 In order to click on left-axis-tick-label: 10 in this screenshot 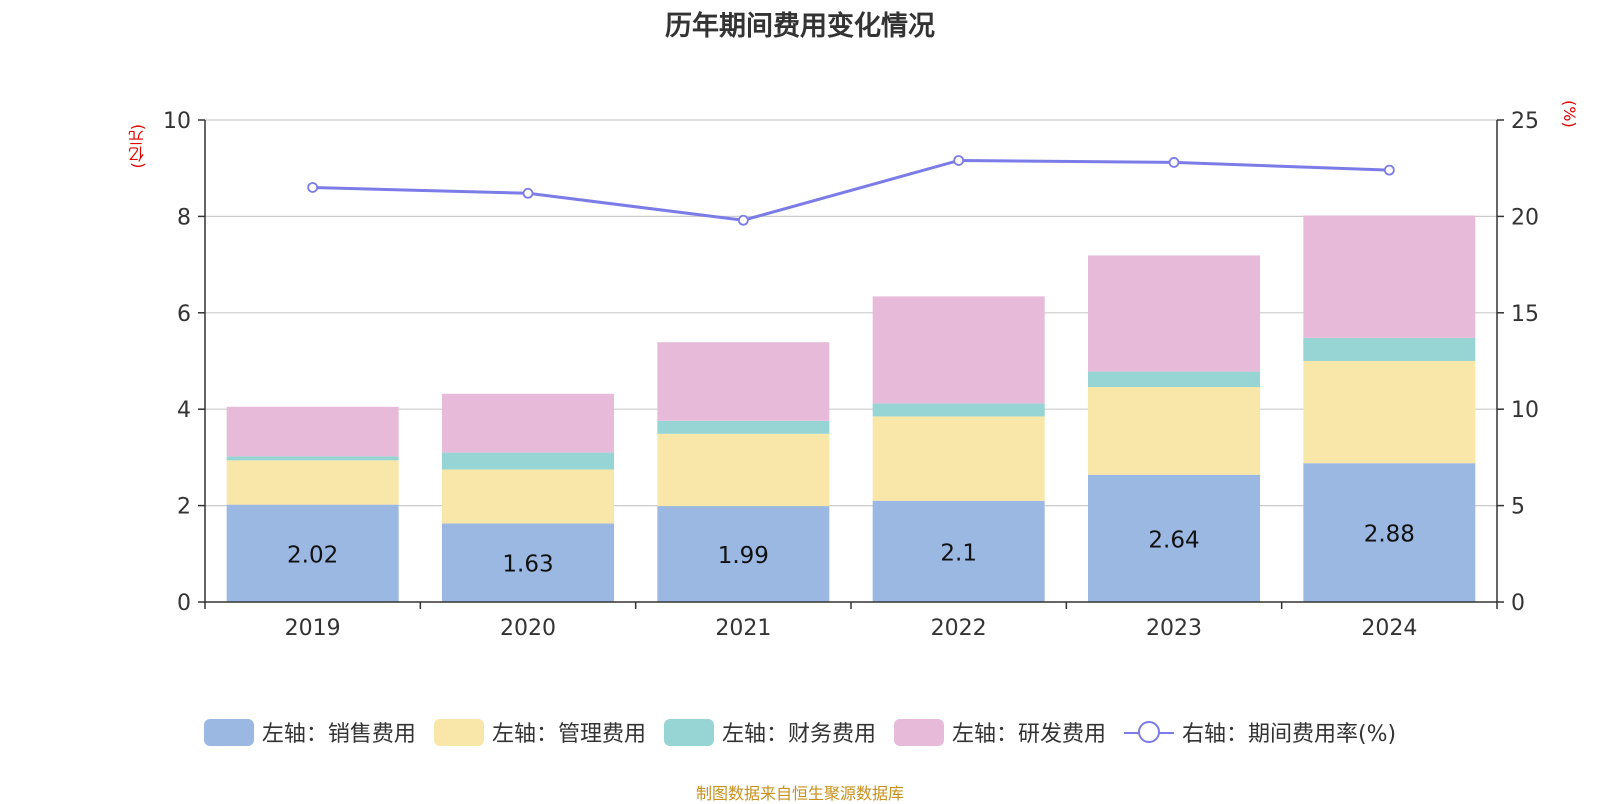, I will do `click(177, 121)`.